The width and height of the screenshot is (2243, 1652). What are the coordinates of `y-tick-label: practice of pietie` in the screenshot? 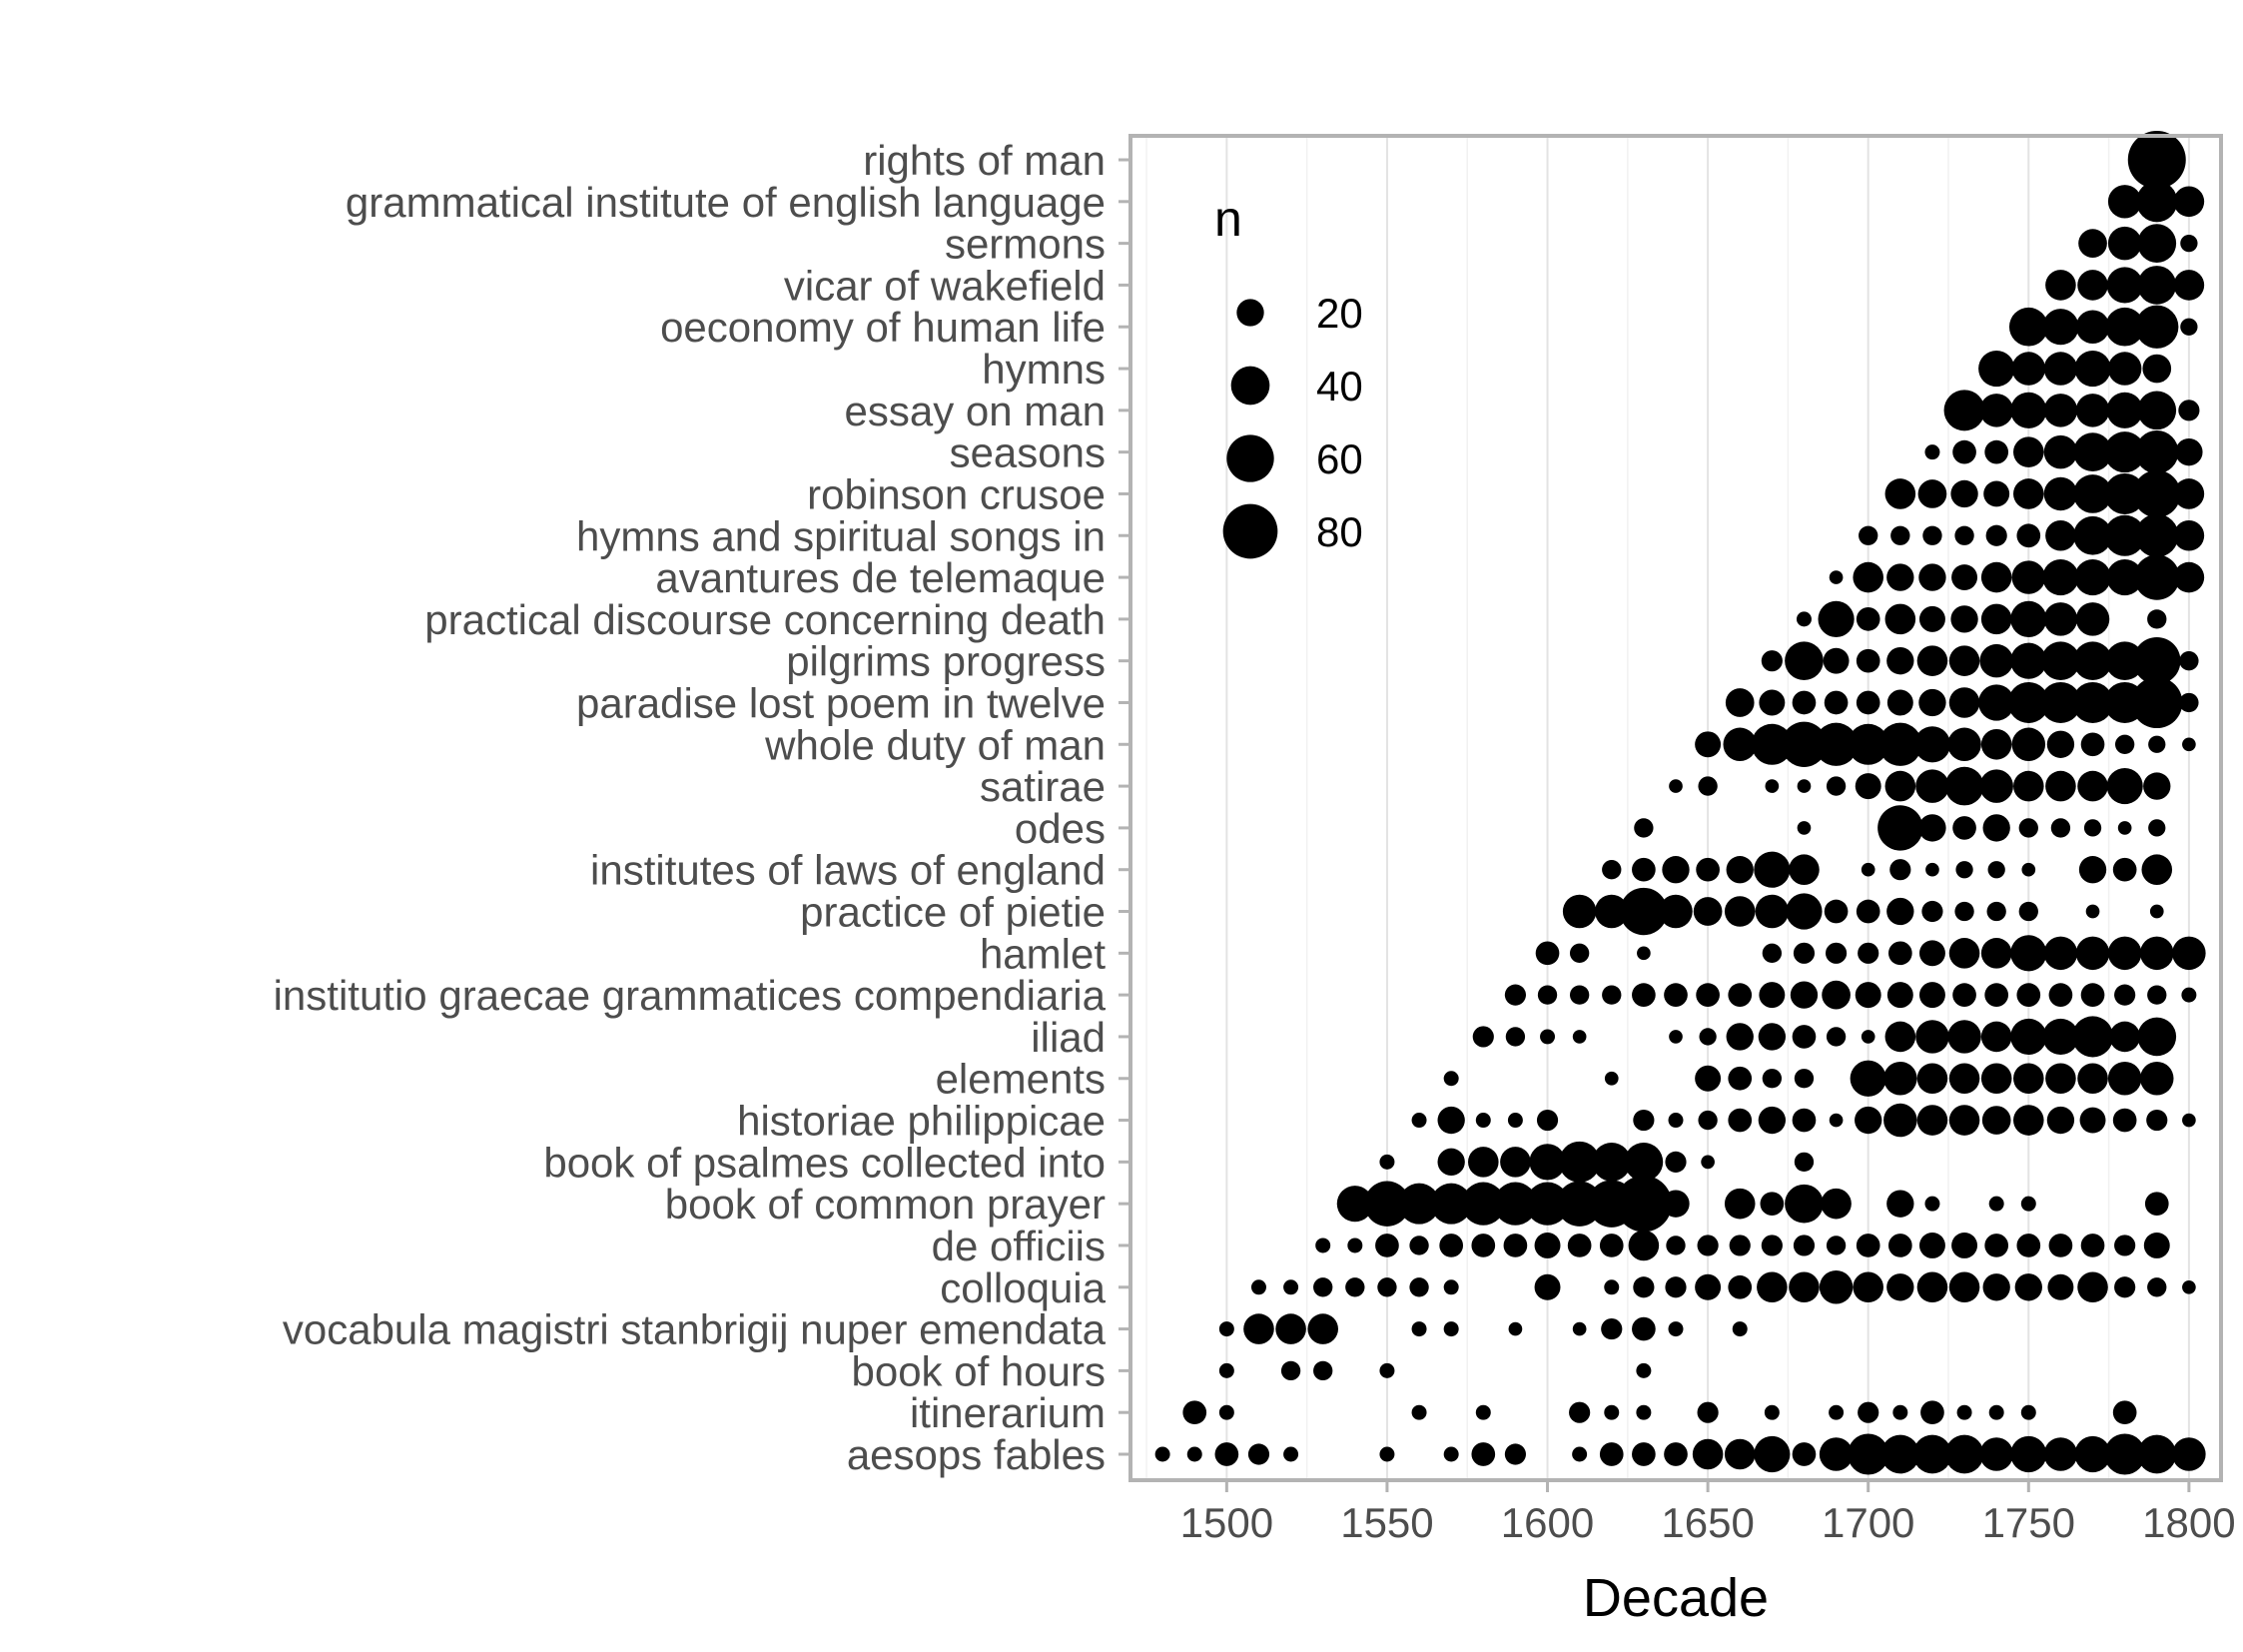 It's located at (953, 912).